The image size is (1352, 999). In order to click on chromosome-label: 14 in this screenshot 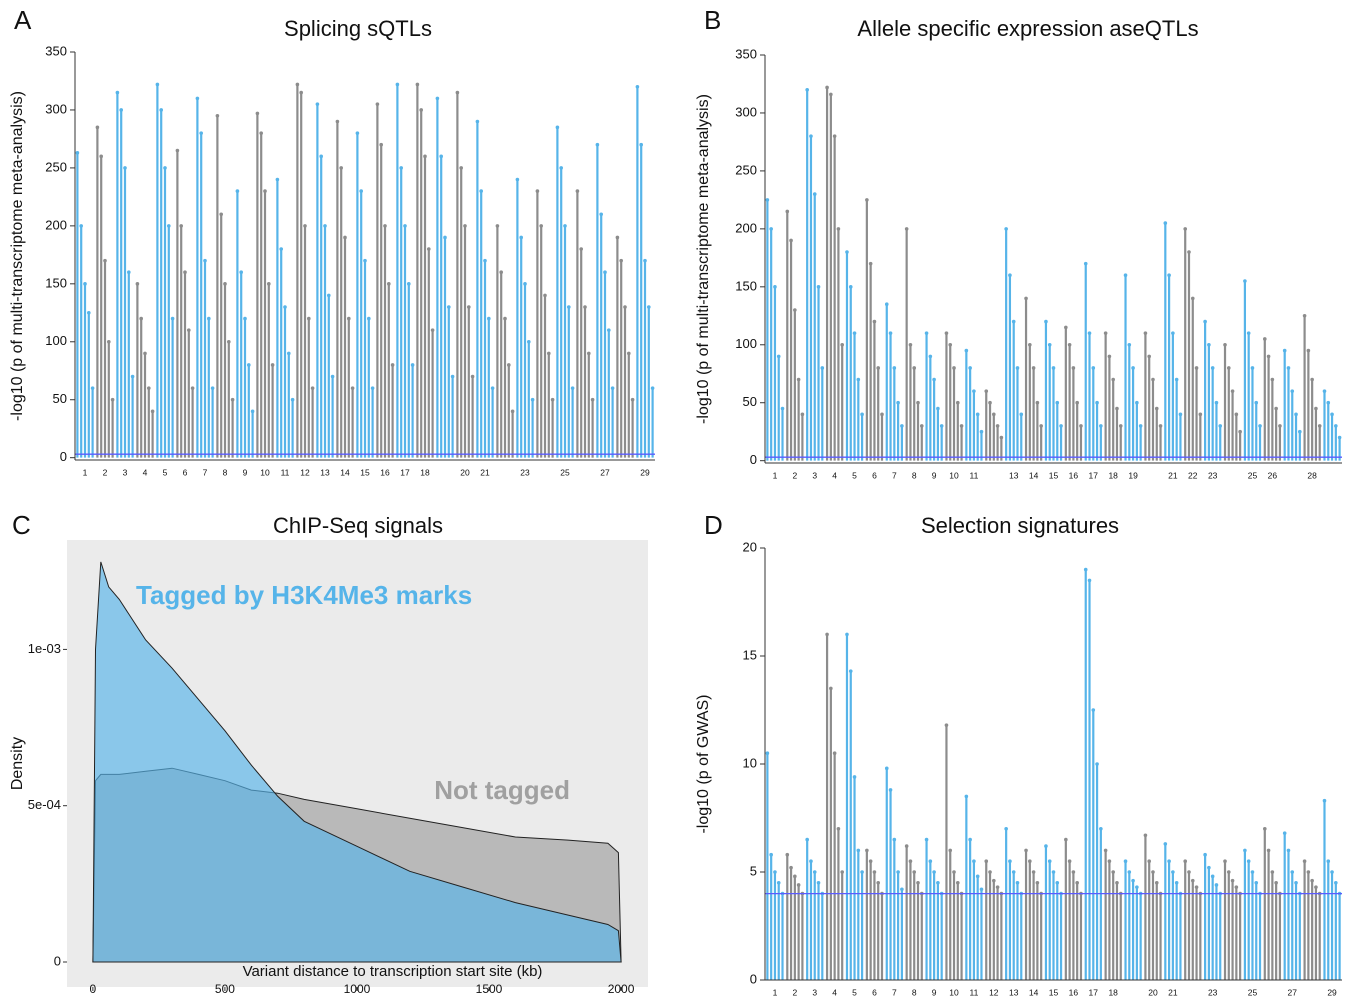, I will do `click(1034, 475)`.